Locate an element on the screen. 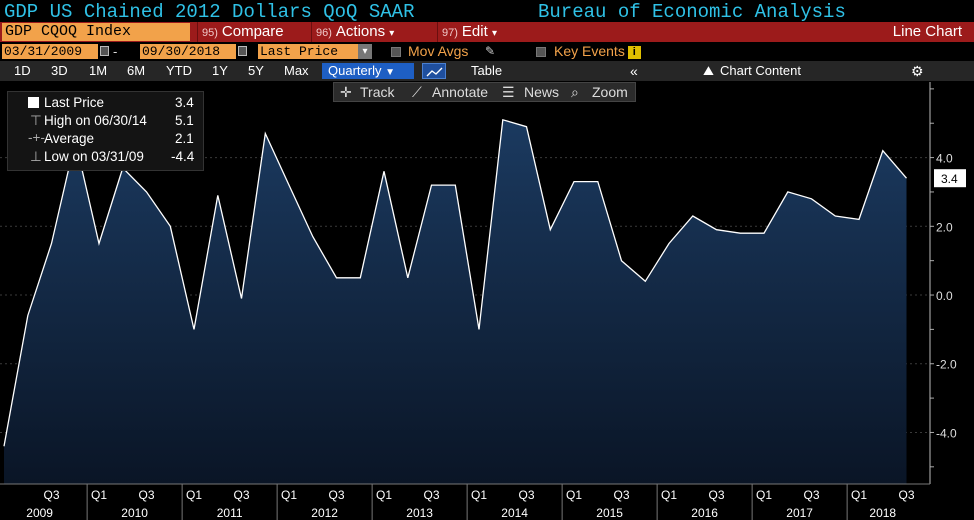 Image resolution: width=974 pixels, height=520 pixels. last-value-label: 3.4 is located at coordinates (949, 179).